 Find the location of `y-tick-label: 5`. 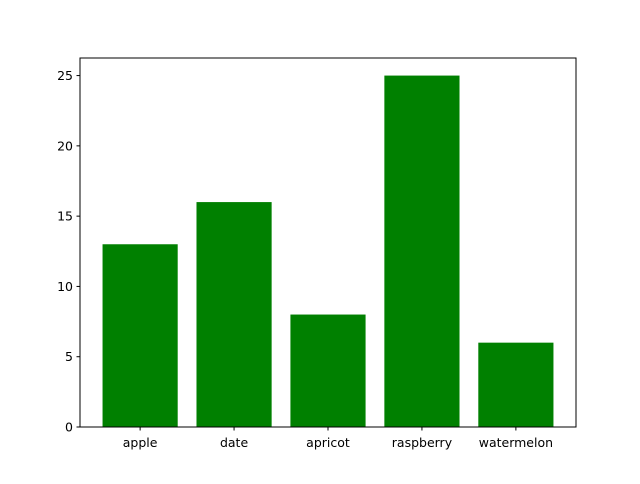

y-tick-label: 5 is located at coordinates (69, 356).